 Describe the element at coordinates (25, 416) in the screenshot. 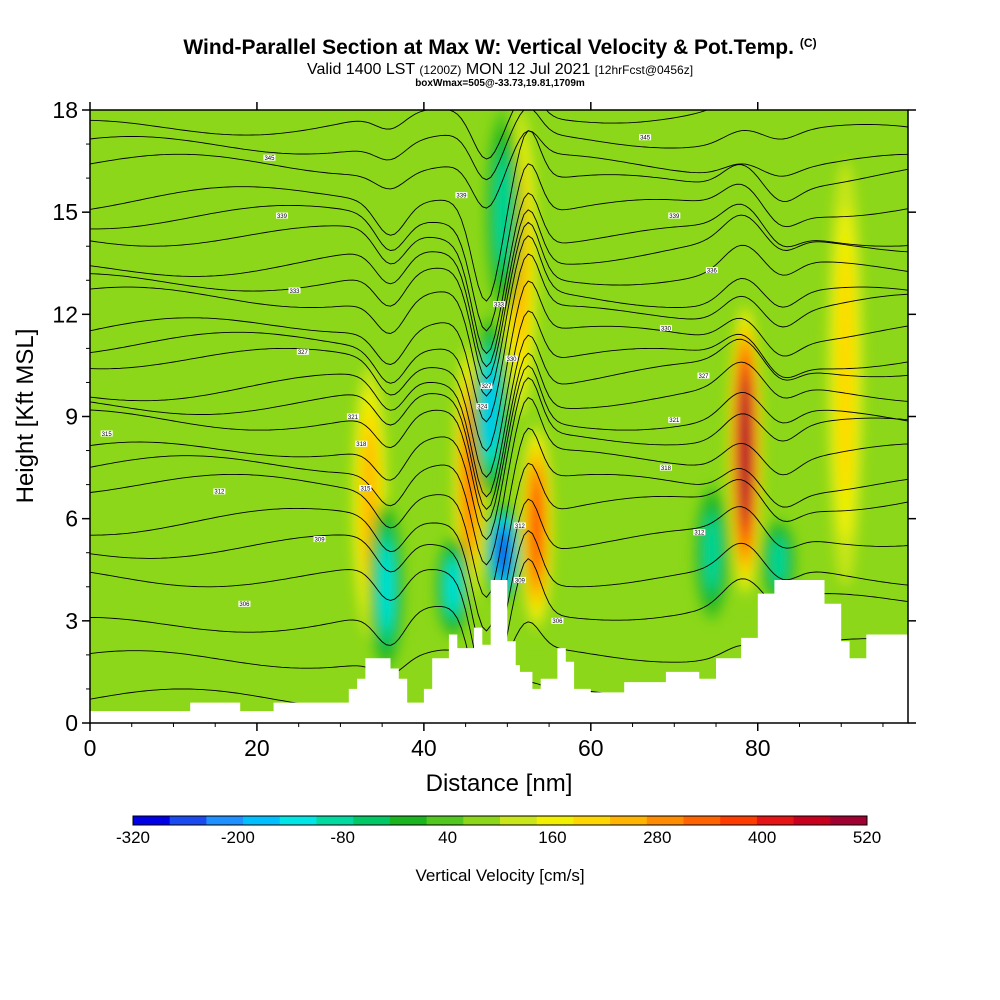

I see `y-axis-label: Height [Kft MSL]` at that location.